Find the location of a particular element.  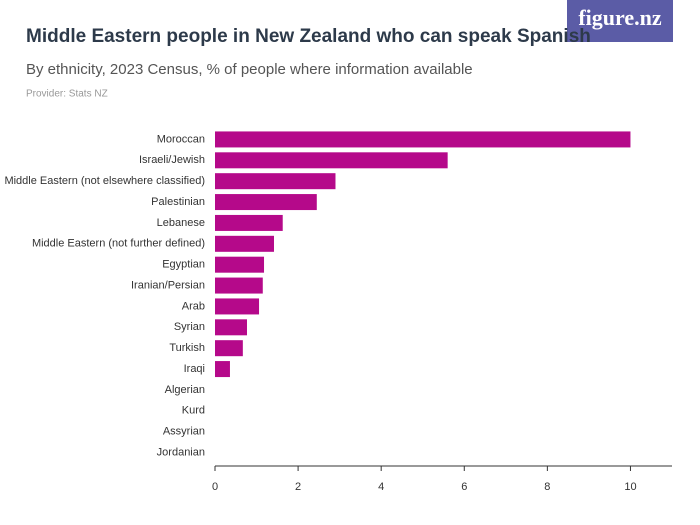

y-tick-label: Lebanese is located at coordinates (181, 223).